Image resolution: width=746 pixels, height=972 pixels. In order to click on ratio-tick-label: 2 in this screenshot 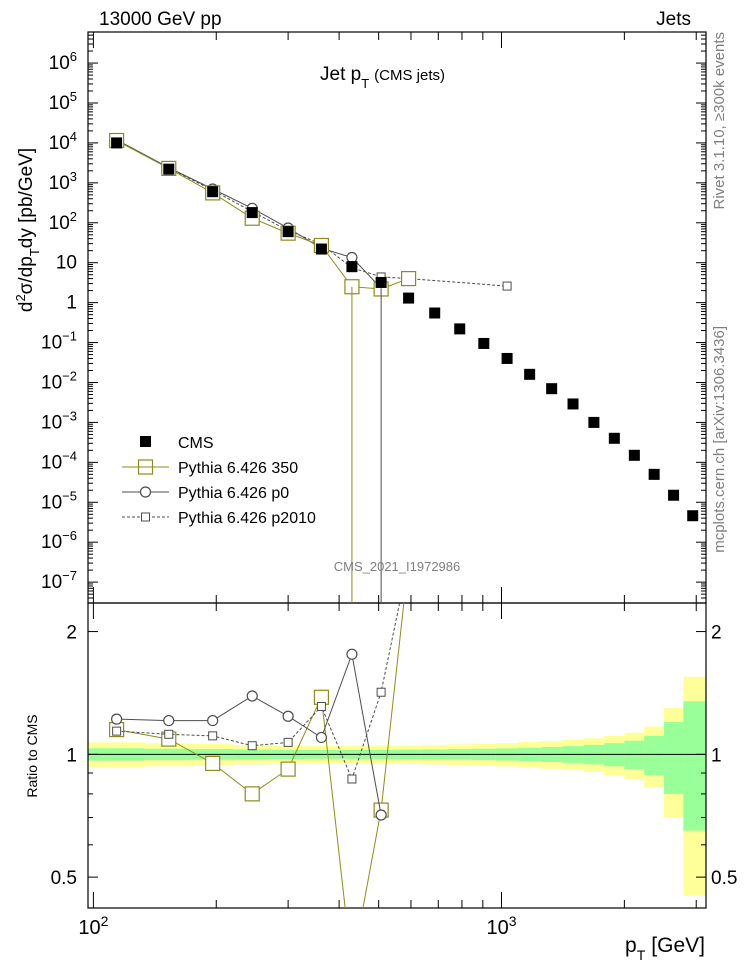, I will do `click(71, 633)`.